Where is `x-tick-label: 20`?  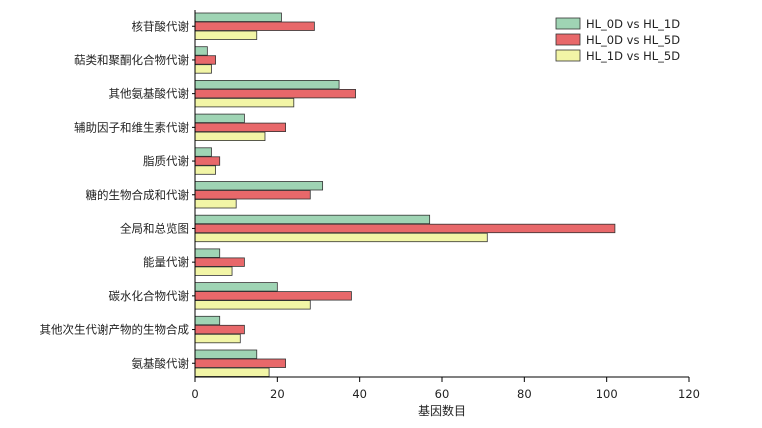 x-tick-label: 20 is located at coordinates (277, 394).